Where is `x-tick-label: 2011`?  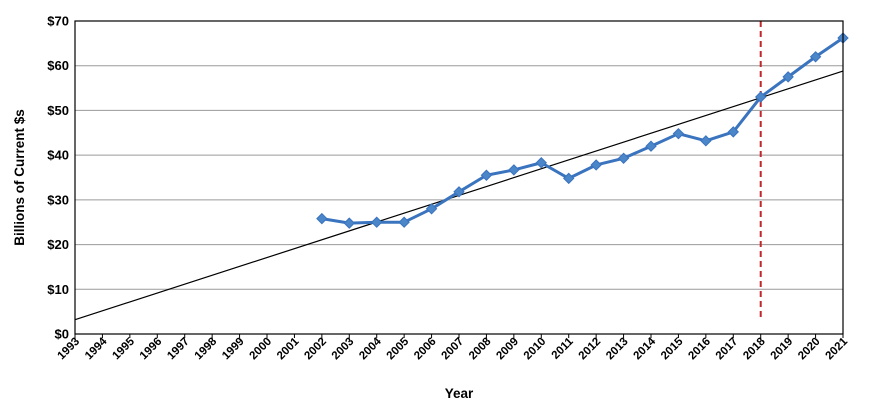
x-tick-label: 2011 is located at coordinates (563, 348).